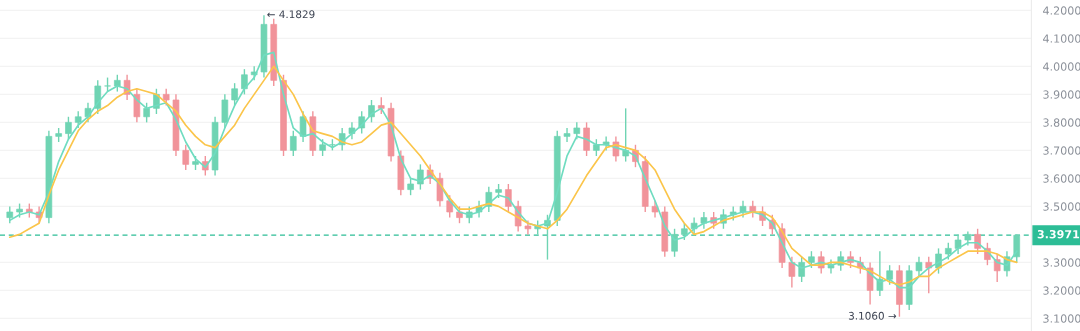 This screenshot has height=331, width=1080. What do you see at coordinates (872, 315) in the screenshot?
I see `annotation: 3.1060 →` at bounding box center [872, 315].